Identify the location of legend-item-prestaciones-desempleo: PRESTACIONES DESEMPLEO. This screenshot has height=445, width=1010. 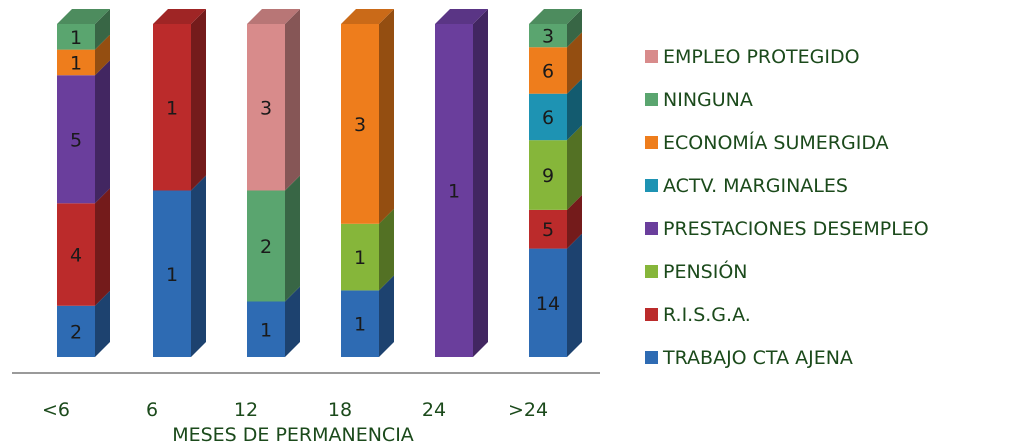
(787, 229).